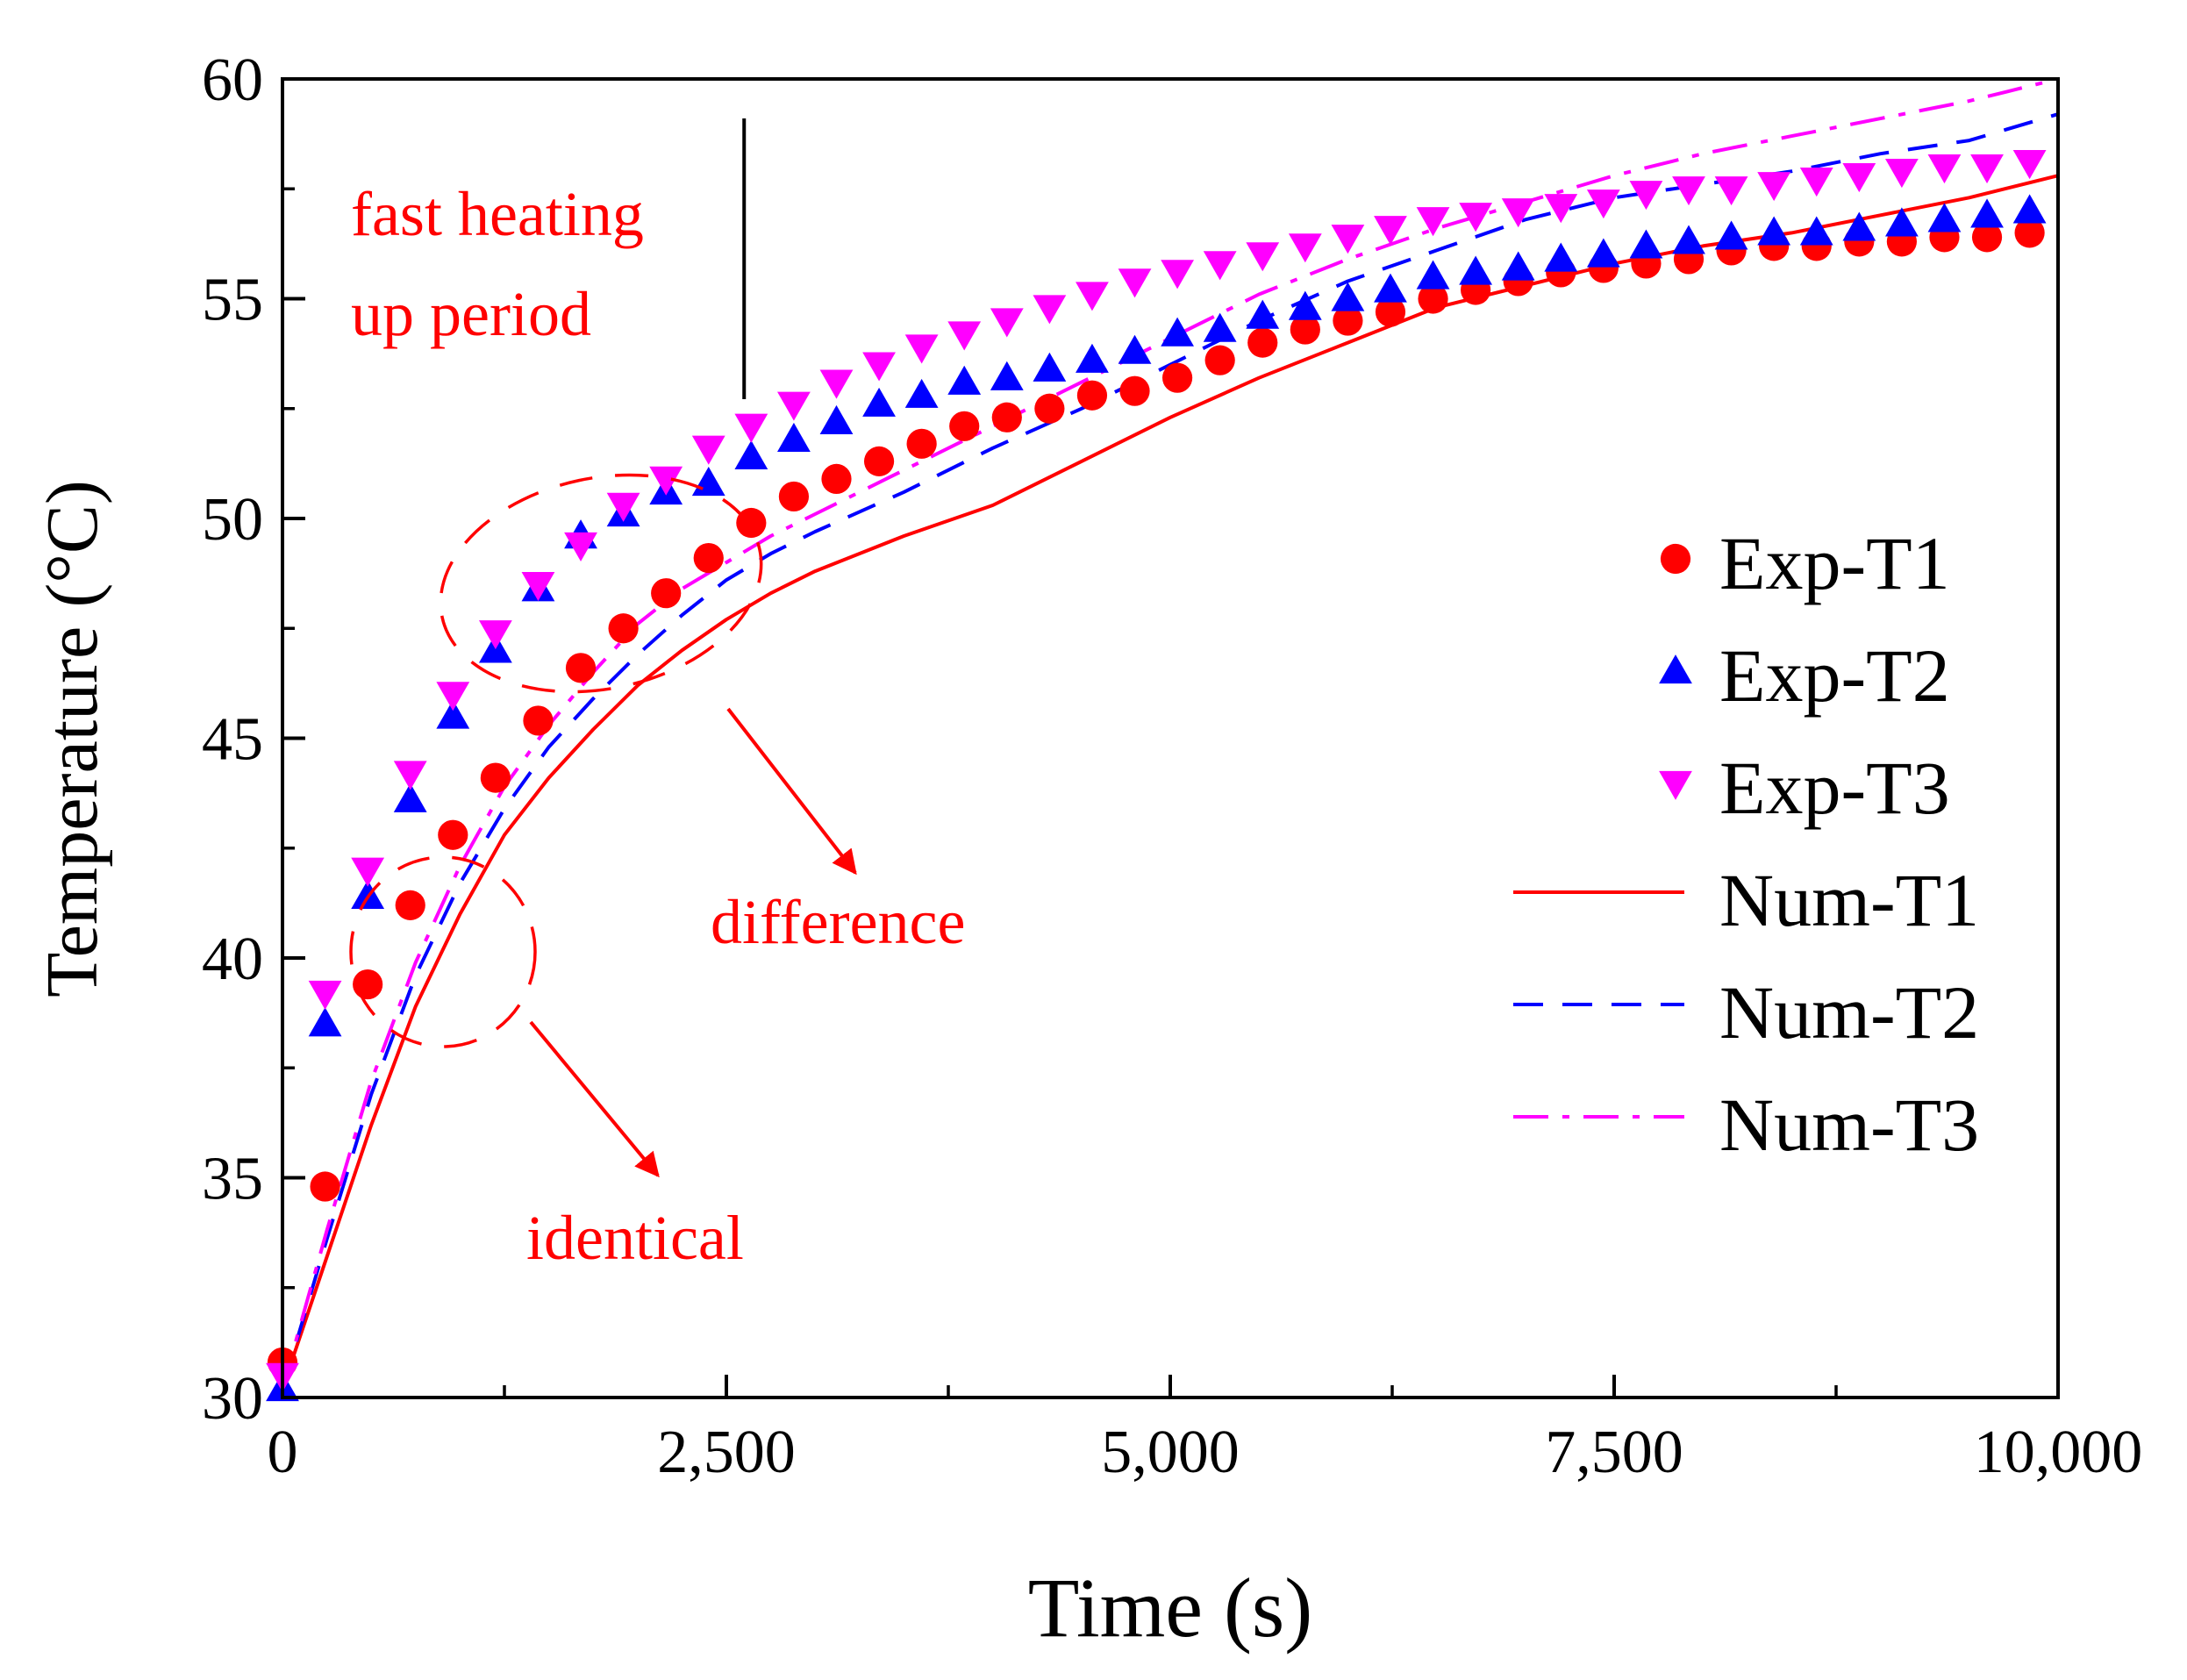  Describe the element at coordinates (233, 300) in the screenshot. I see `y-tick-label: 55` at that location.